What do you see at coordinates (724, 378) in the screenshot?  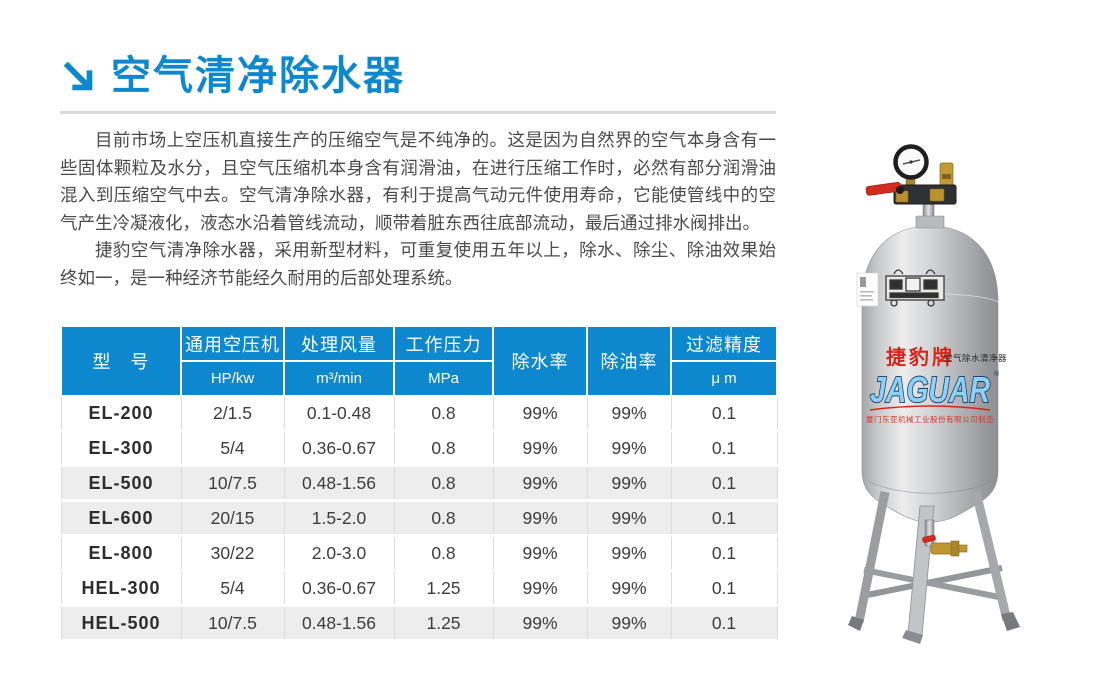 I see `header-filtration-unit: μ m` at bounding box center [724, 378].